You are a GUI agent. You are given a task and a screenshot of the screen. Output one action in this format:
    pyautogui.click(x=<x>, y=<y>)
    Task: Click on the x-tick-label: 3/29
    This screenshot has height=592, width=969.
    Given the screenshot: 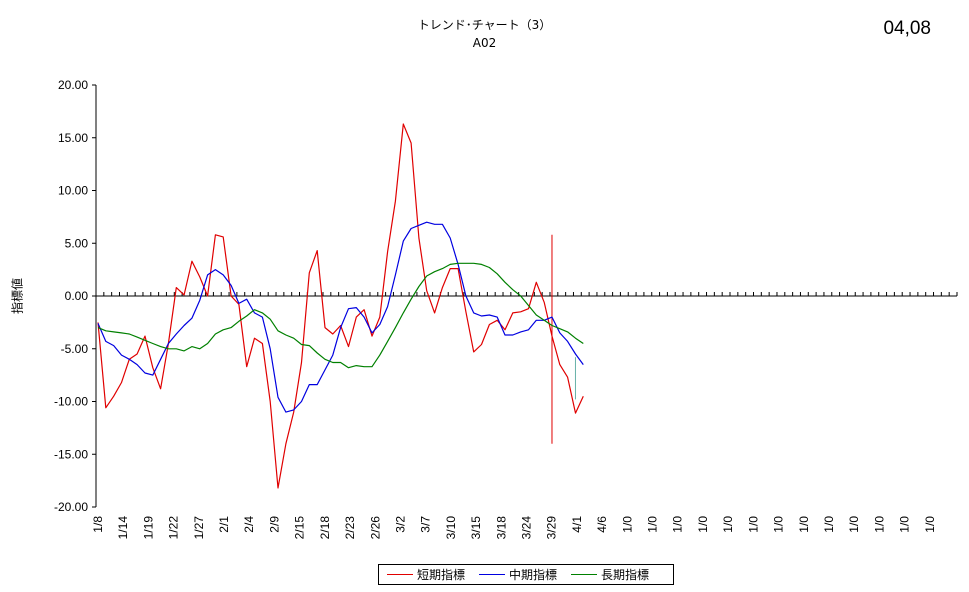 What is the action you would take?
    pyautogui.click(x=552, y=528)
    